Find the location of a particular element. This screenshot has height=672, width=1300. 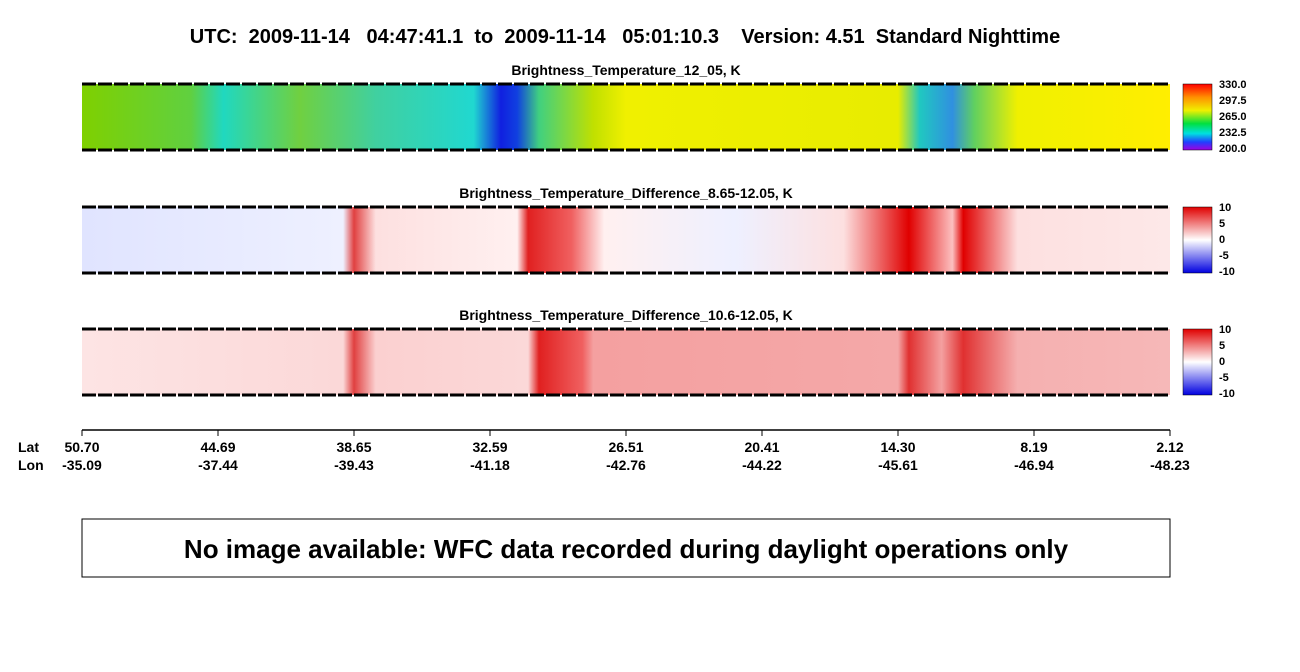

lat-tick-label: 50.70 is located at coordinates (81, 447).